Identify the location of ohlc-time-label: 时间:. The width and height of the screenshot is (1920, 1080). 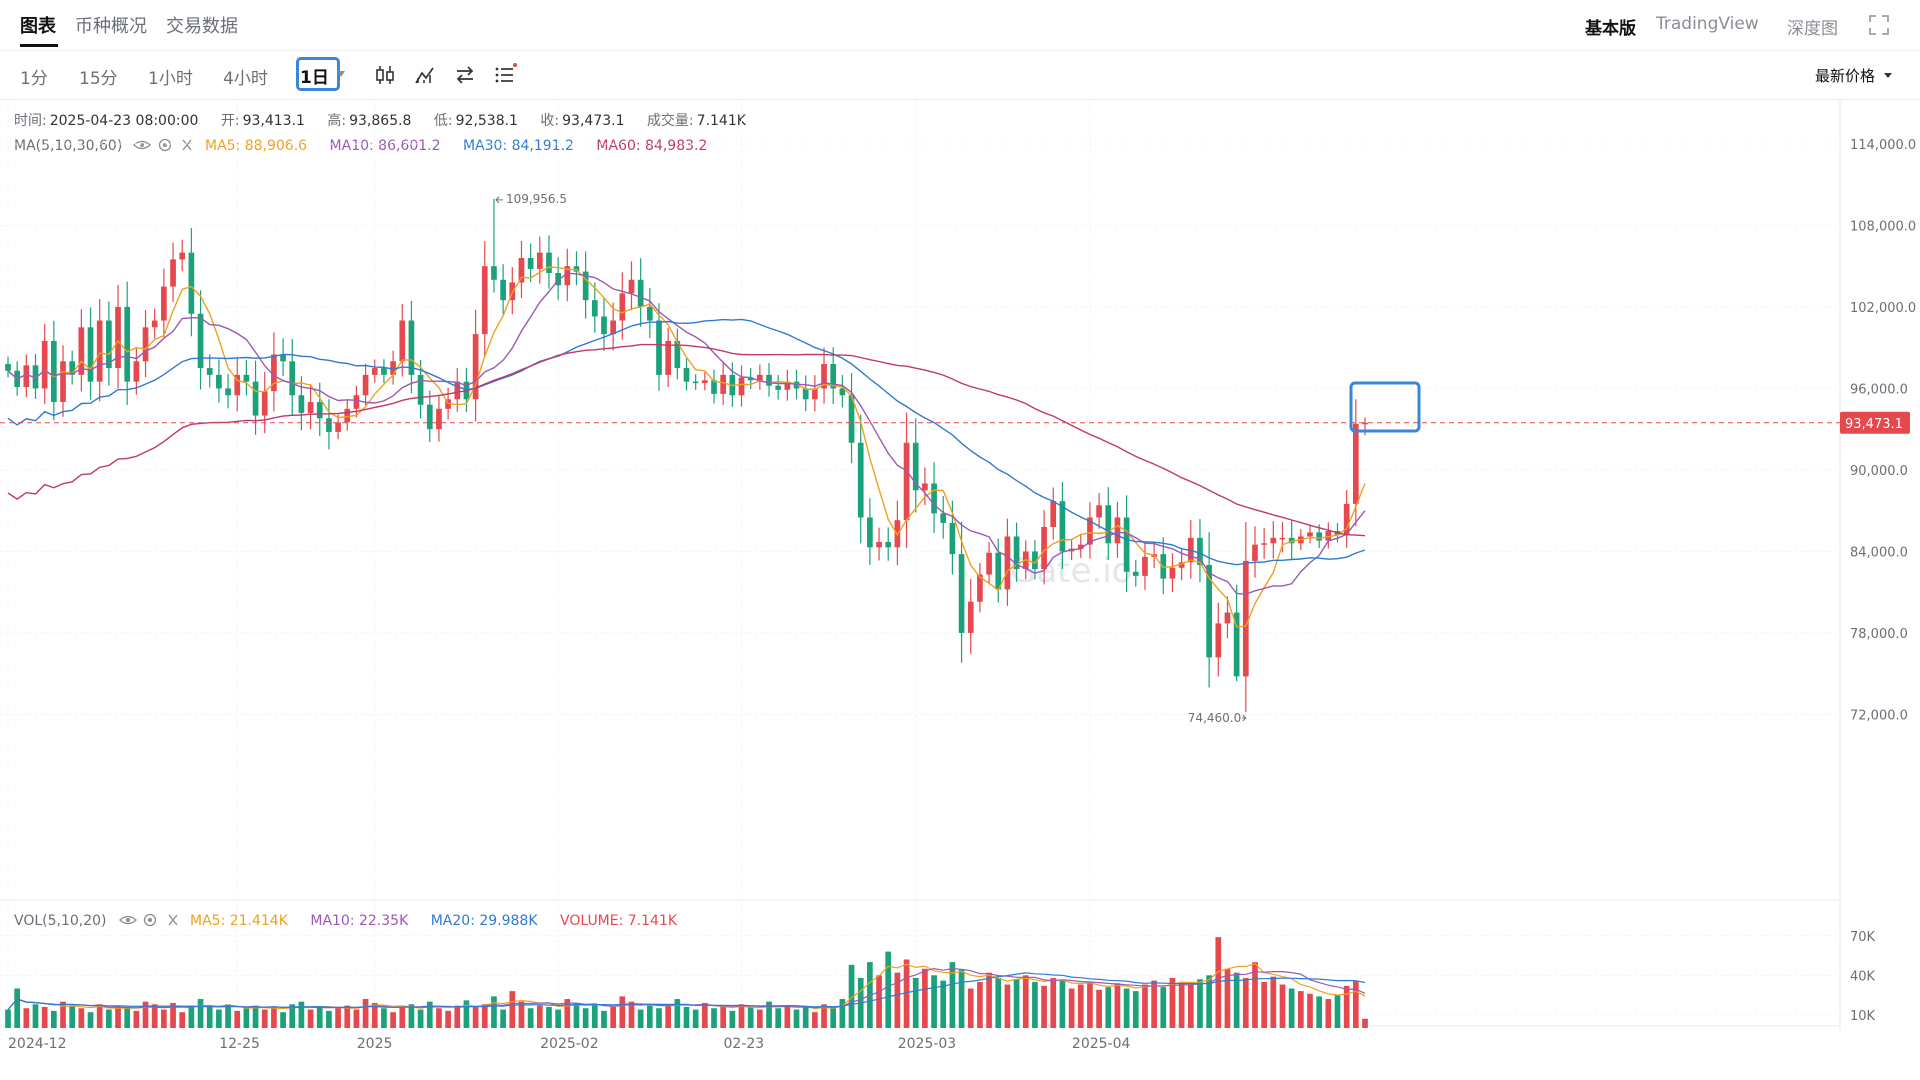
(30, 121).